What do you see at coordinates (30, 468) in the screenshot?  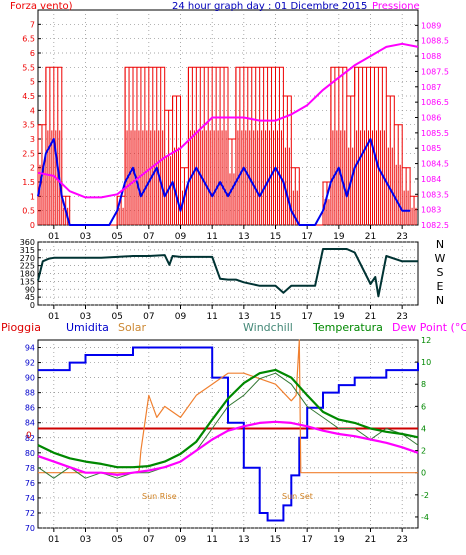 I see `humidity-tick-label: 78` at bounding box center [30, 468].